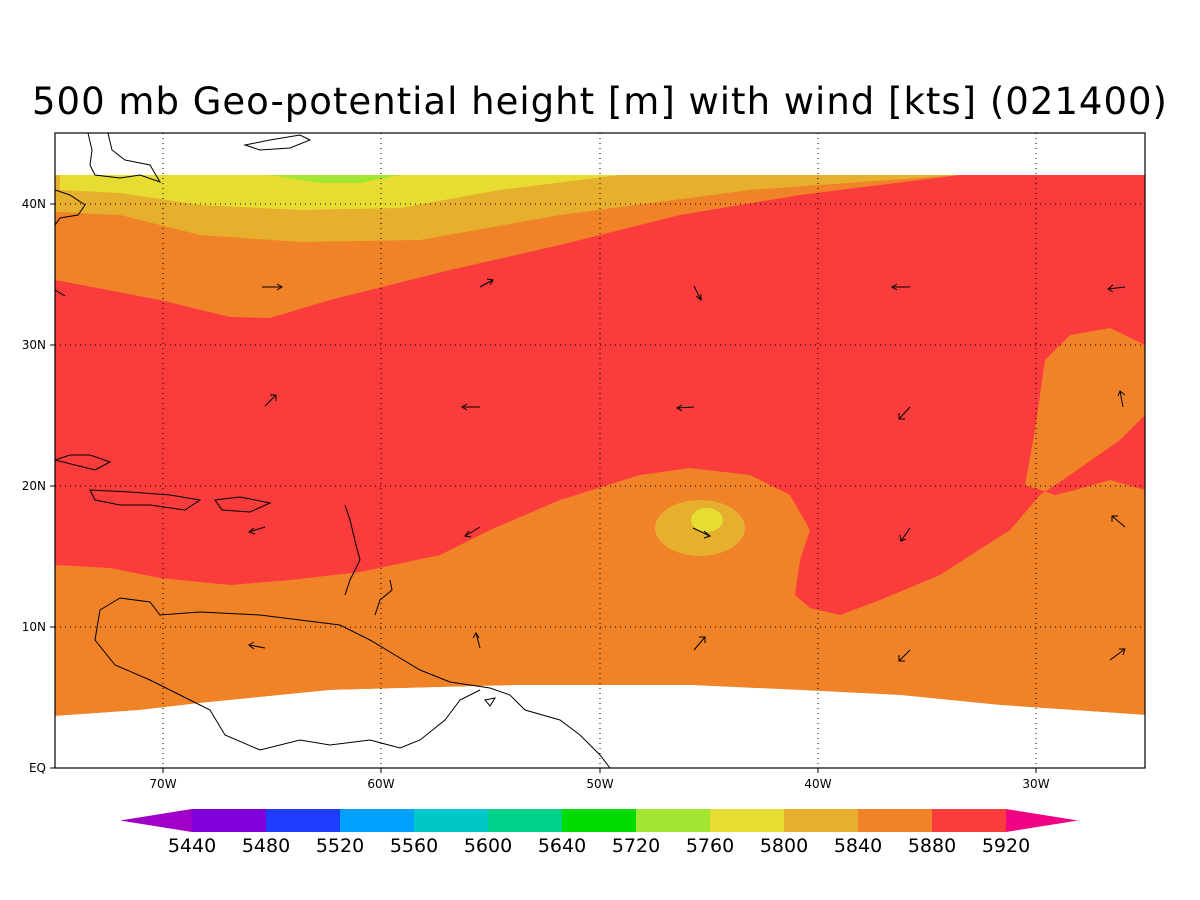 The width and height of the screenshot is (1200, 900). I want to click on colorbar-label: 5800, so click(784, 846).